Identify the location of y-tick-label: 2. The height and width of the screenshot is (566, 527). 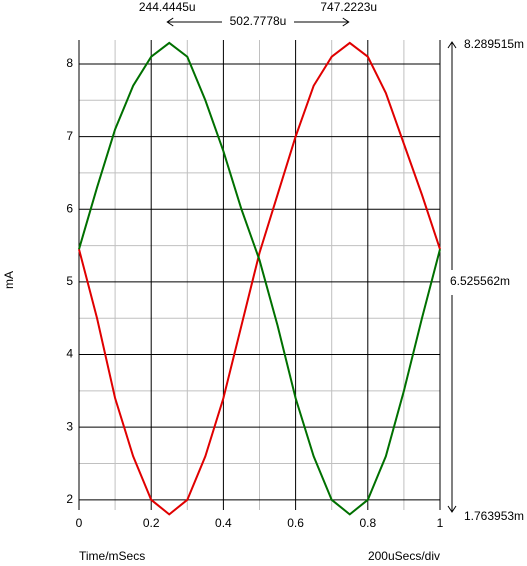
(69, 499).